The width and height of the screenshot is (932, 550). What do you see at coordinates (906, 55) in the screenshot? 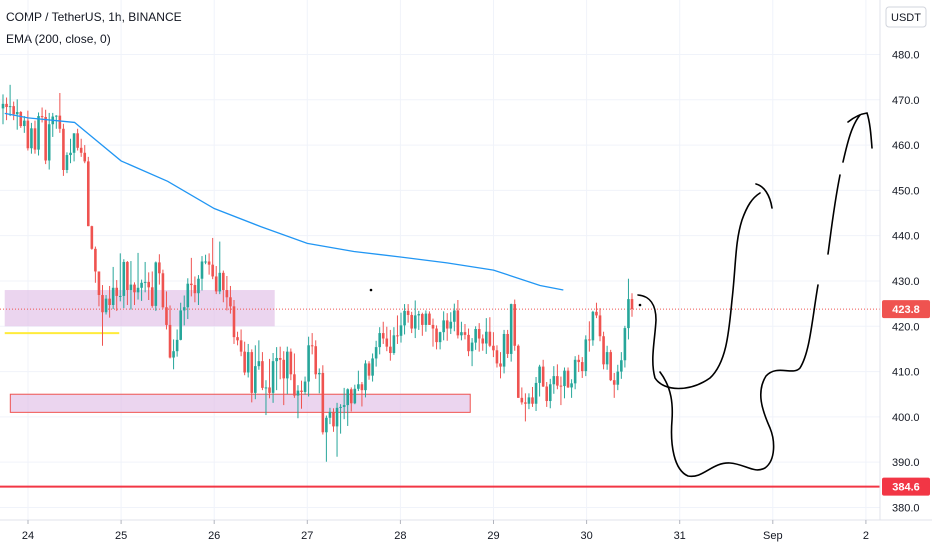
I see `price-tick-label: 480.0` at bounding box center [906, 55].